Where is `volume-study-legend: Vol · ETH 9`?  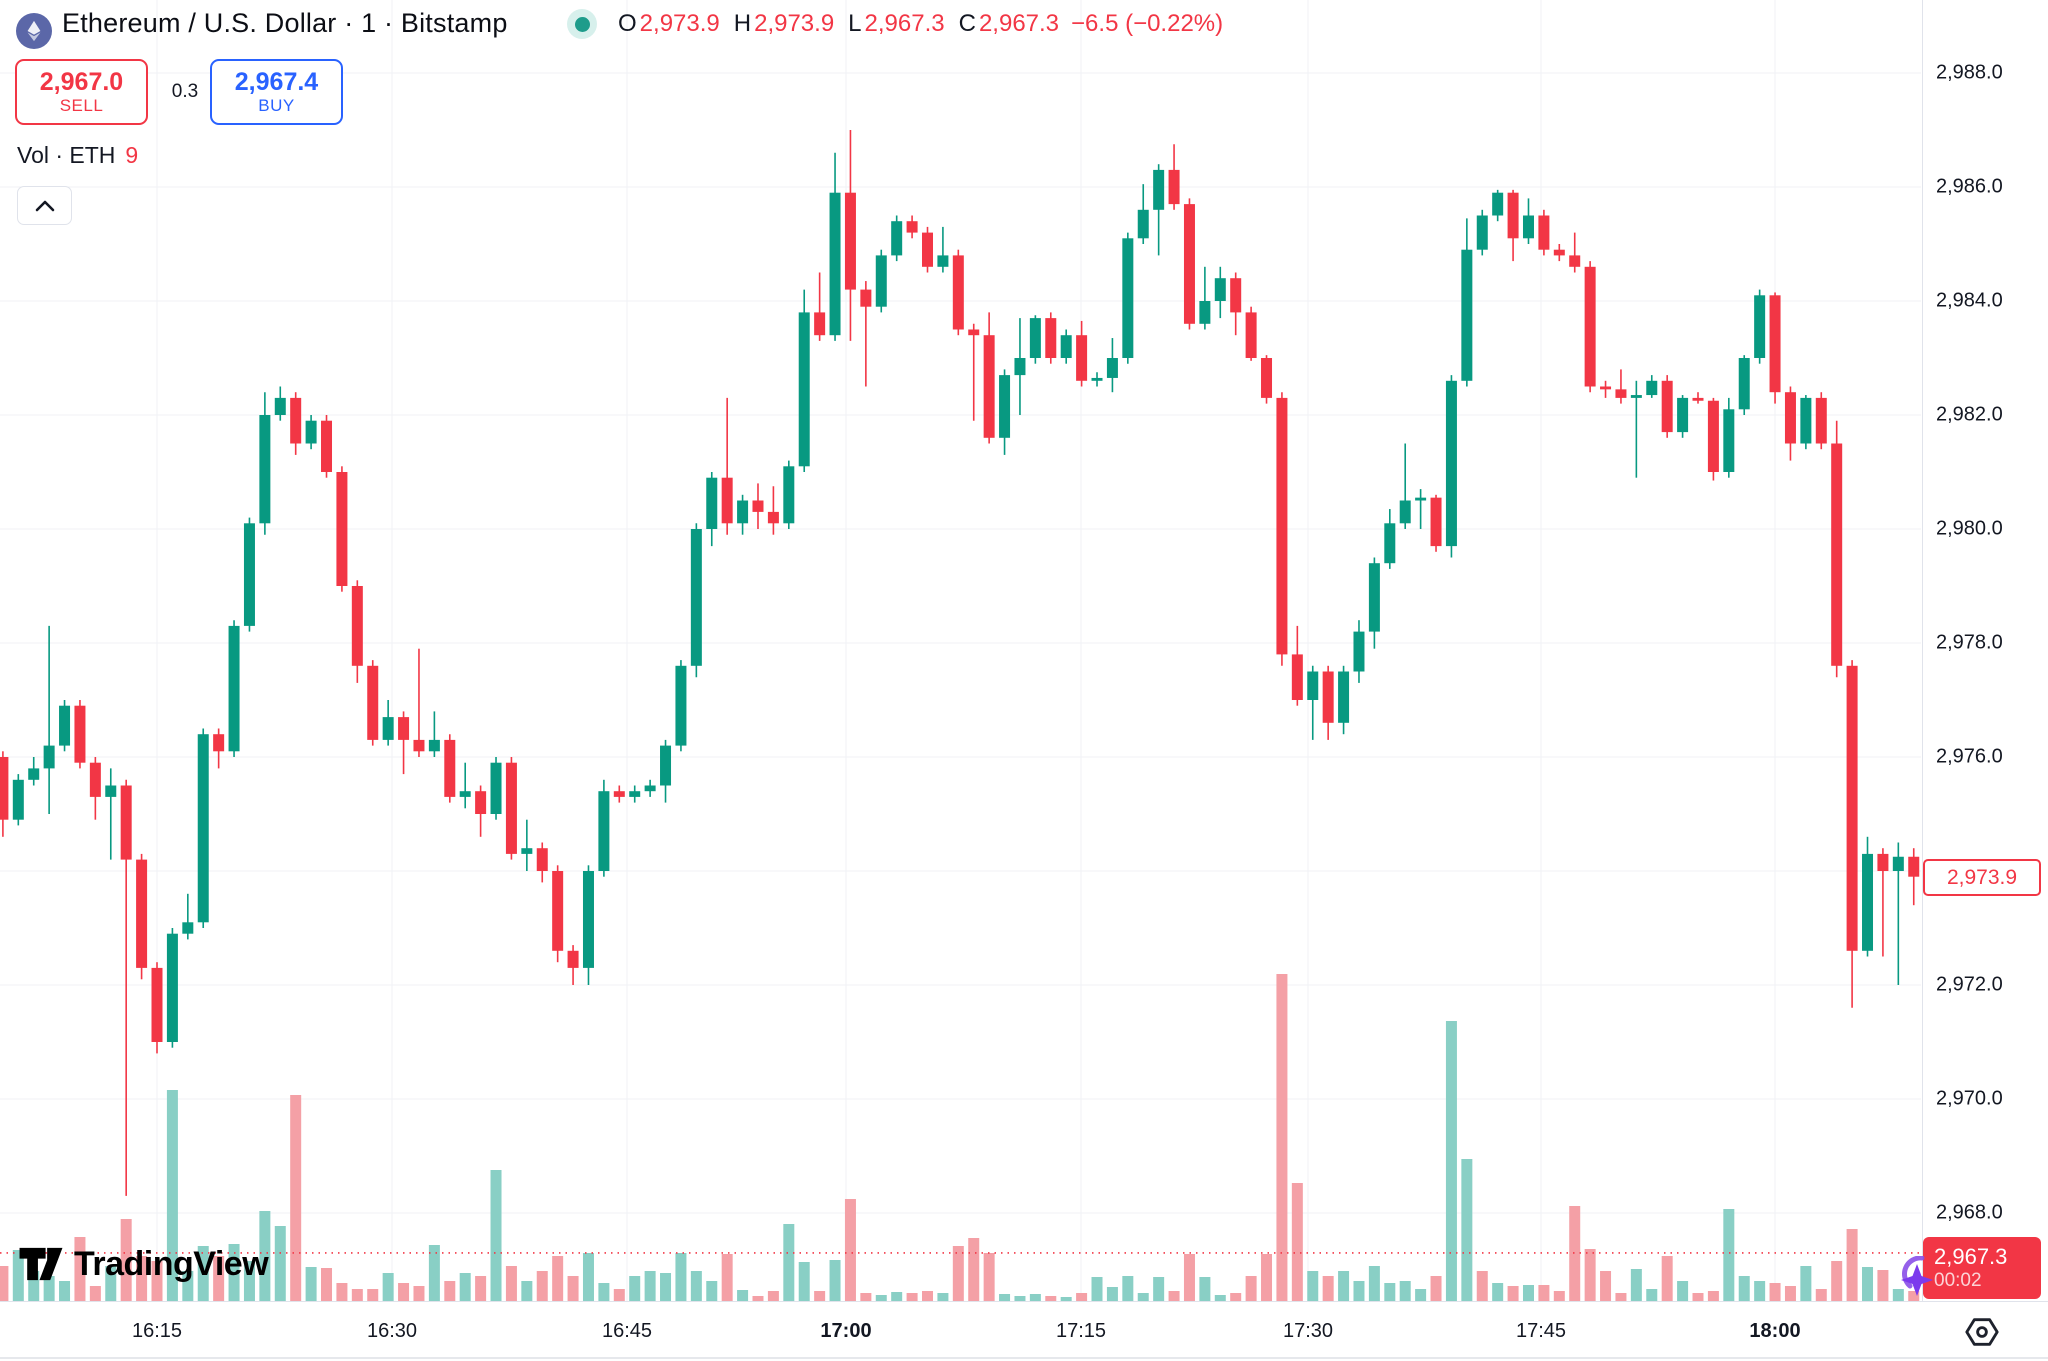
volume-study-legend: Vol · ETH 9 is located at coordinates (77, 155).